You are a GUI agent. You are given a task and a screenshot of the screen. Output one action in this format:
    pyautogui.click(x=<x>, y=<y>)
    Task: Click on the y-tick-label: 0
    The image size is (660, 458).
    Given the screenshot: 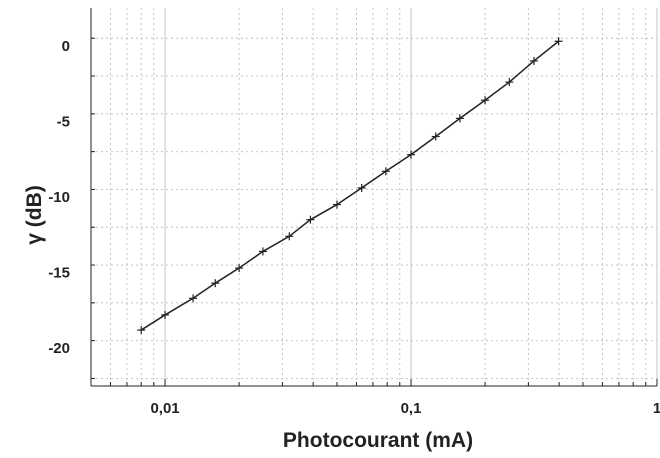 What is the action you would take?
    pyautogui.click(x=66, y=46)
    